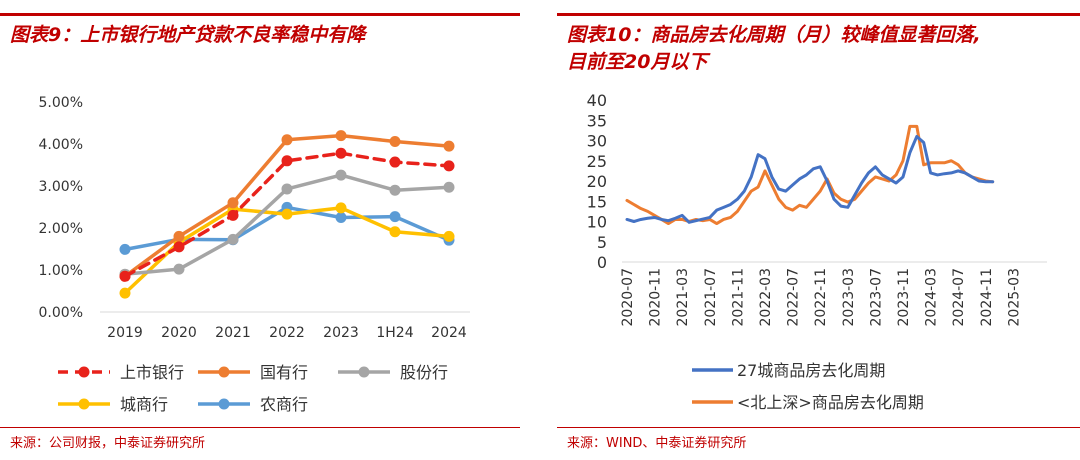 This screenshot has width=1080, height=460. Describe the element at coordinates (711, 297) in the screenshot. I see `x-tick-label: 2021-07` at that location.